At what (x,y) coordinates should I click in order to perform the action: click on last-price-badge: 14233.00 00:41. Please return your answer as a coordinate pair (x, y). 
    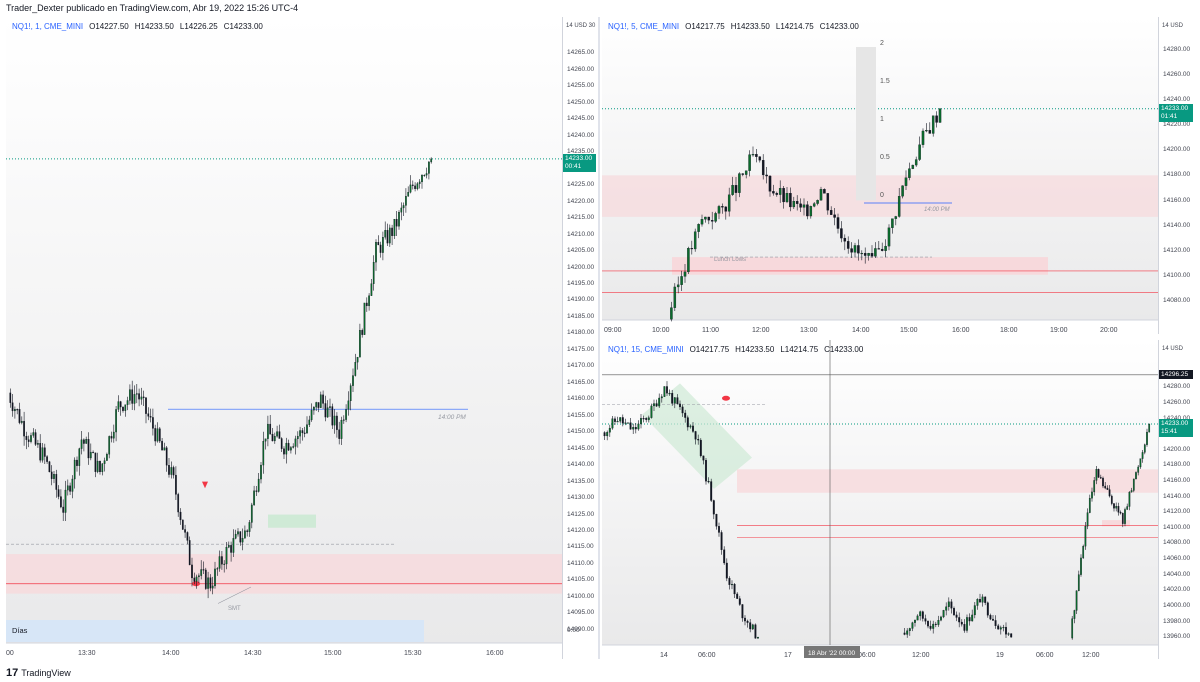
    Looking at the image, I should click on (579, 162).